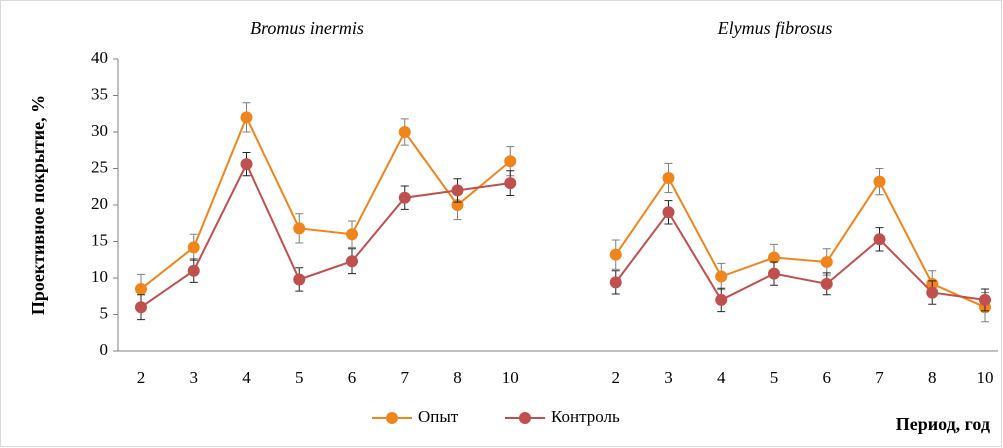  What do you see at coordinates (99, 93) in the screenshot?
I see `y-tick-label: 35` at bounding box center [99, 93].